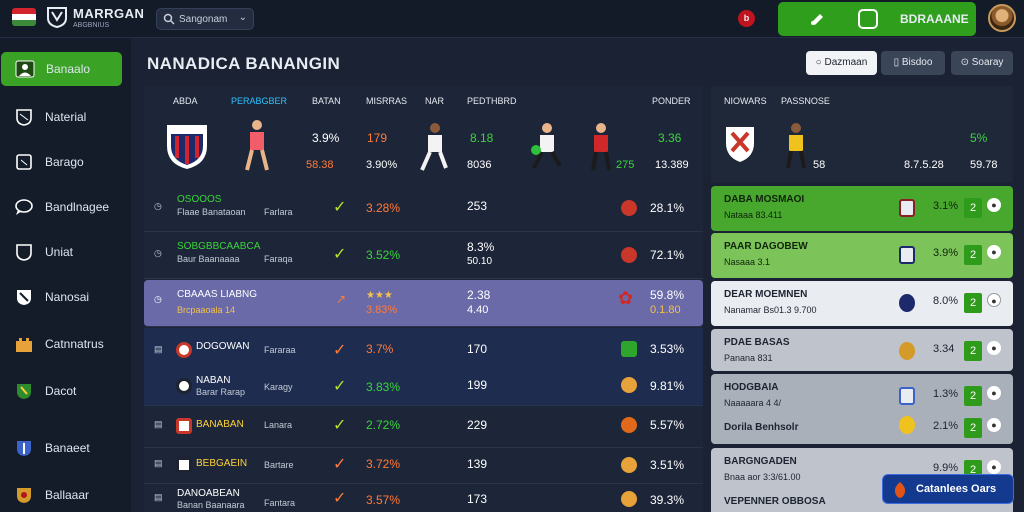 This screenshot has height=512, width=1024. I want to click on market-row: PDAE BASAS Panana 831 3.34 2 ●, so click(862, 350).